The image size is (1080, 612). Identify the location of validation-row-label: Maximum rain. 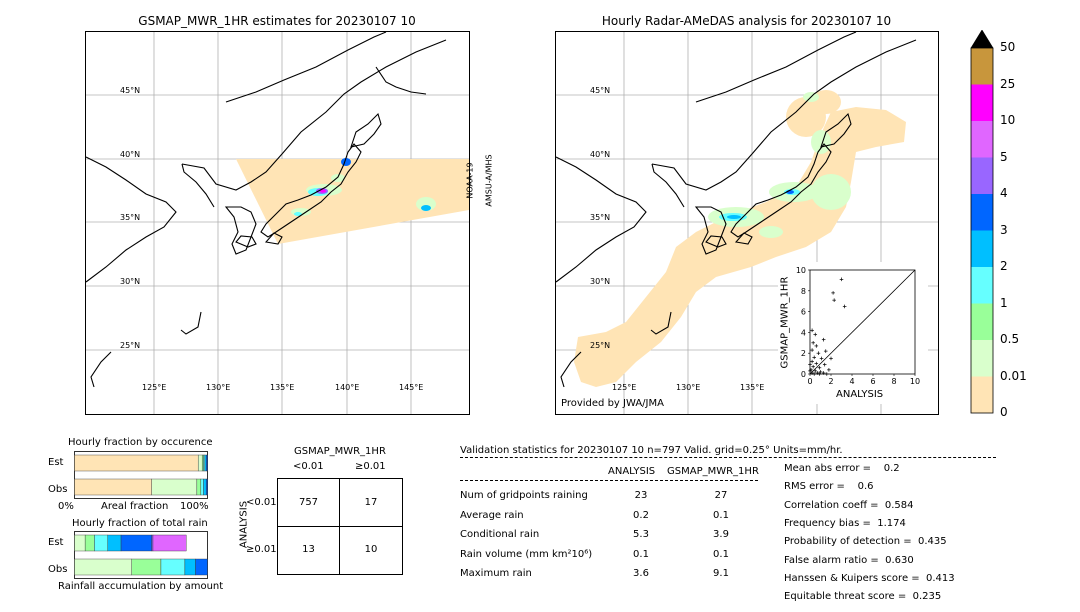
(496, 573).